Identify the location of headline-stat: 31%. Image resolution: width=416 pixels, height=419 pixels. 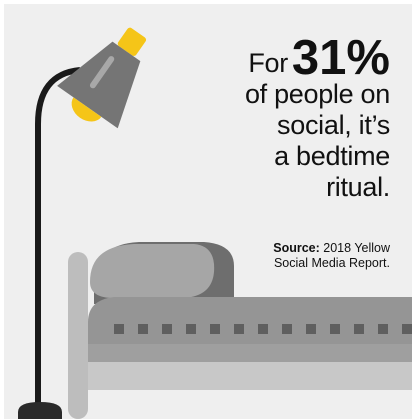
(340, 58).